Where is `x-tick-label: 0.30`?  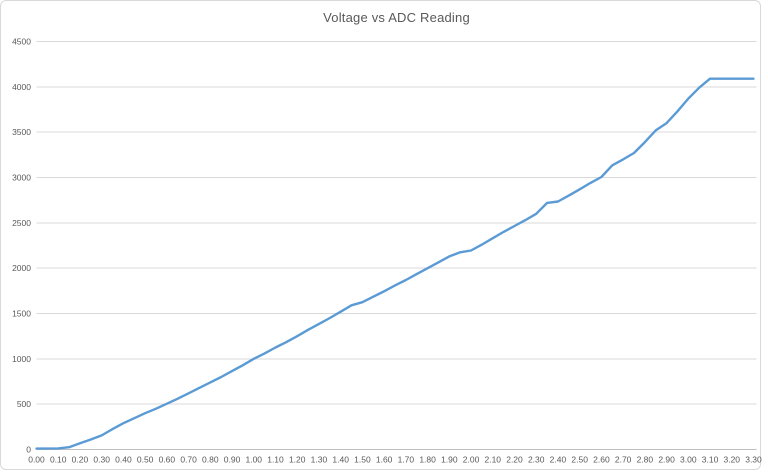
x-tick-label: 0.30 is located at coordinates (101, 460).